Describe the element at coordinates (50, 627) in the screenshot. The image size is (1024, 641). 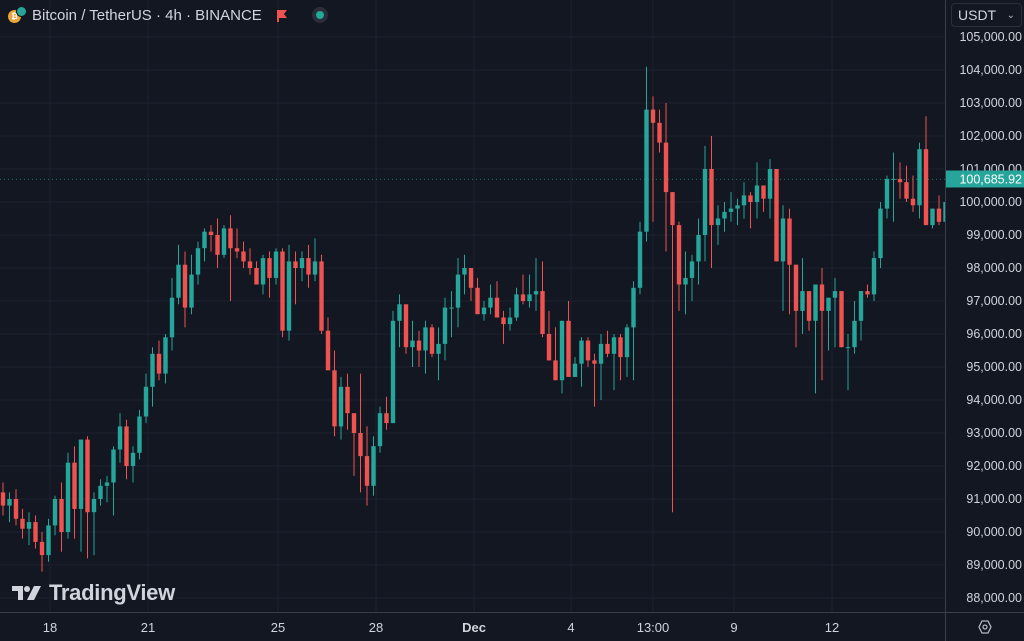
I see `time-tick-label: 18` at that location.